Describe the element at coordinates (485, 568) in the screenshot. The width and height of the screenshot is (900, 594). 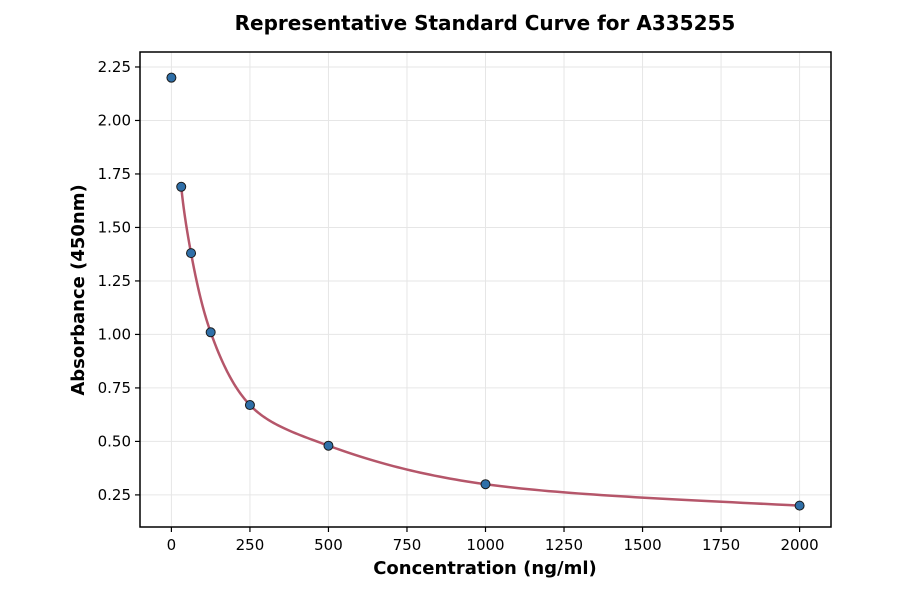
I see `x-axis-label: Concentration (ng/ml)` at that location.